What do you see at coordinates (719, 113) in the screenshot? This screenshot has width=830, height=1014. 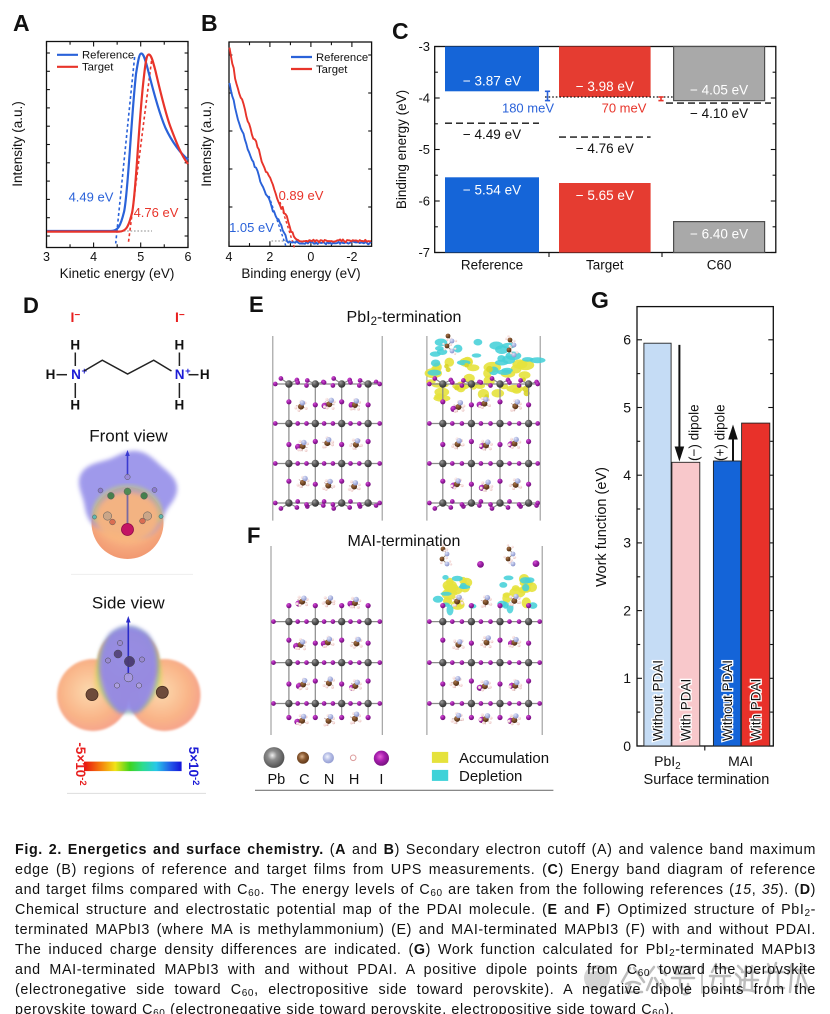 I see `svg-text: − 4.10 eV` at bounding box center [719, 113].